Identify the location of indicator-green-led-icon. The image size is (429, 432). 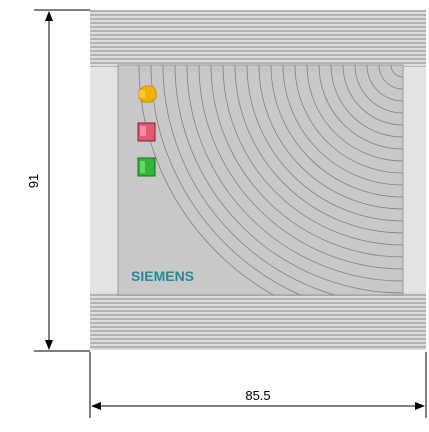
(146, 167).